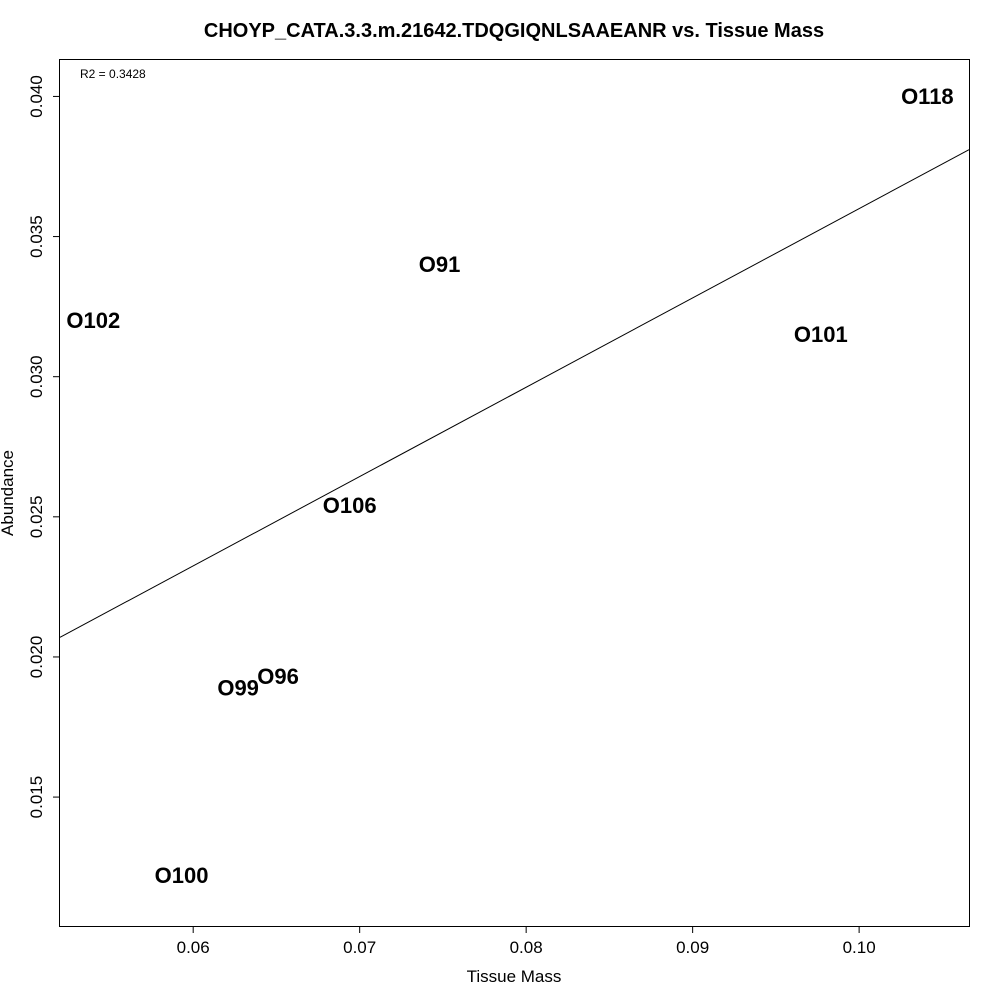 The image size is (1000, 1000). Describe the element at coordinates (927, 96) in the screenshot. I see `point-label: O118` at that location.